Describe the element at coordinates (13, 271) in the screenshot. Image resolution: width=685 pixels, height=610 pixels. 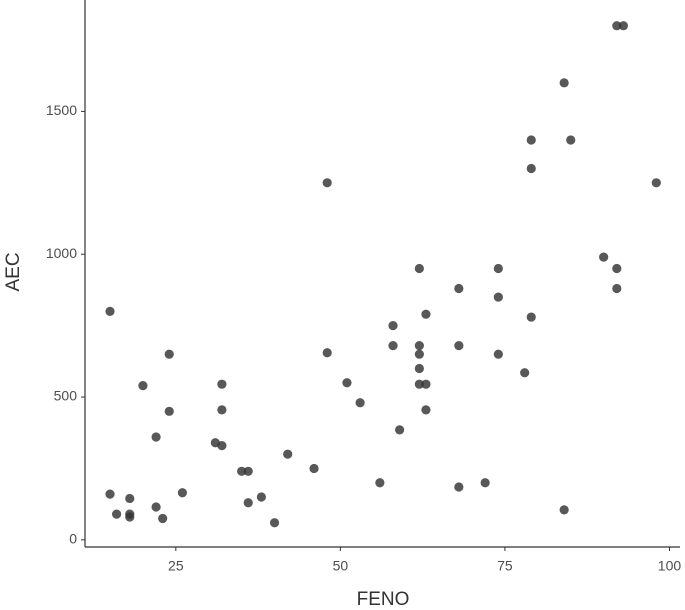
I see `y-axis-title: AEC` at that location.